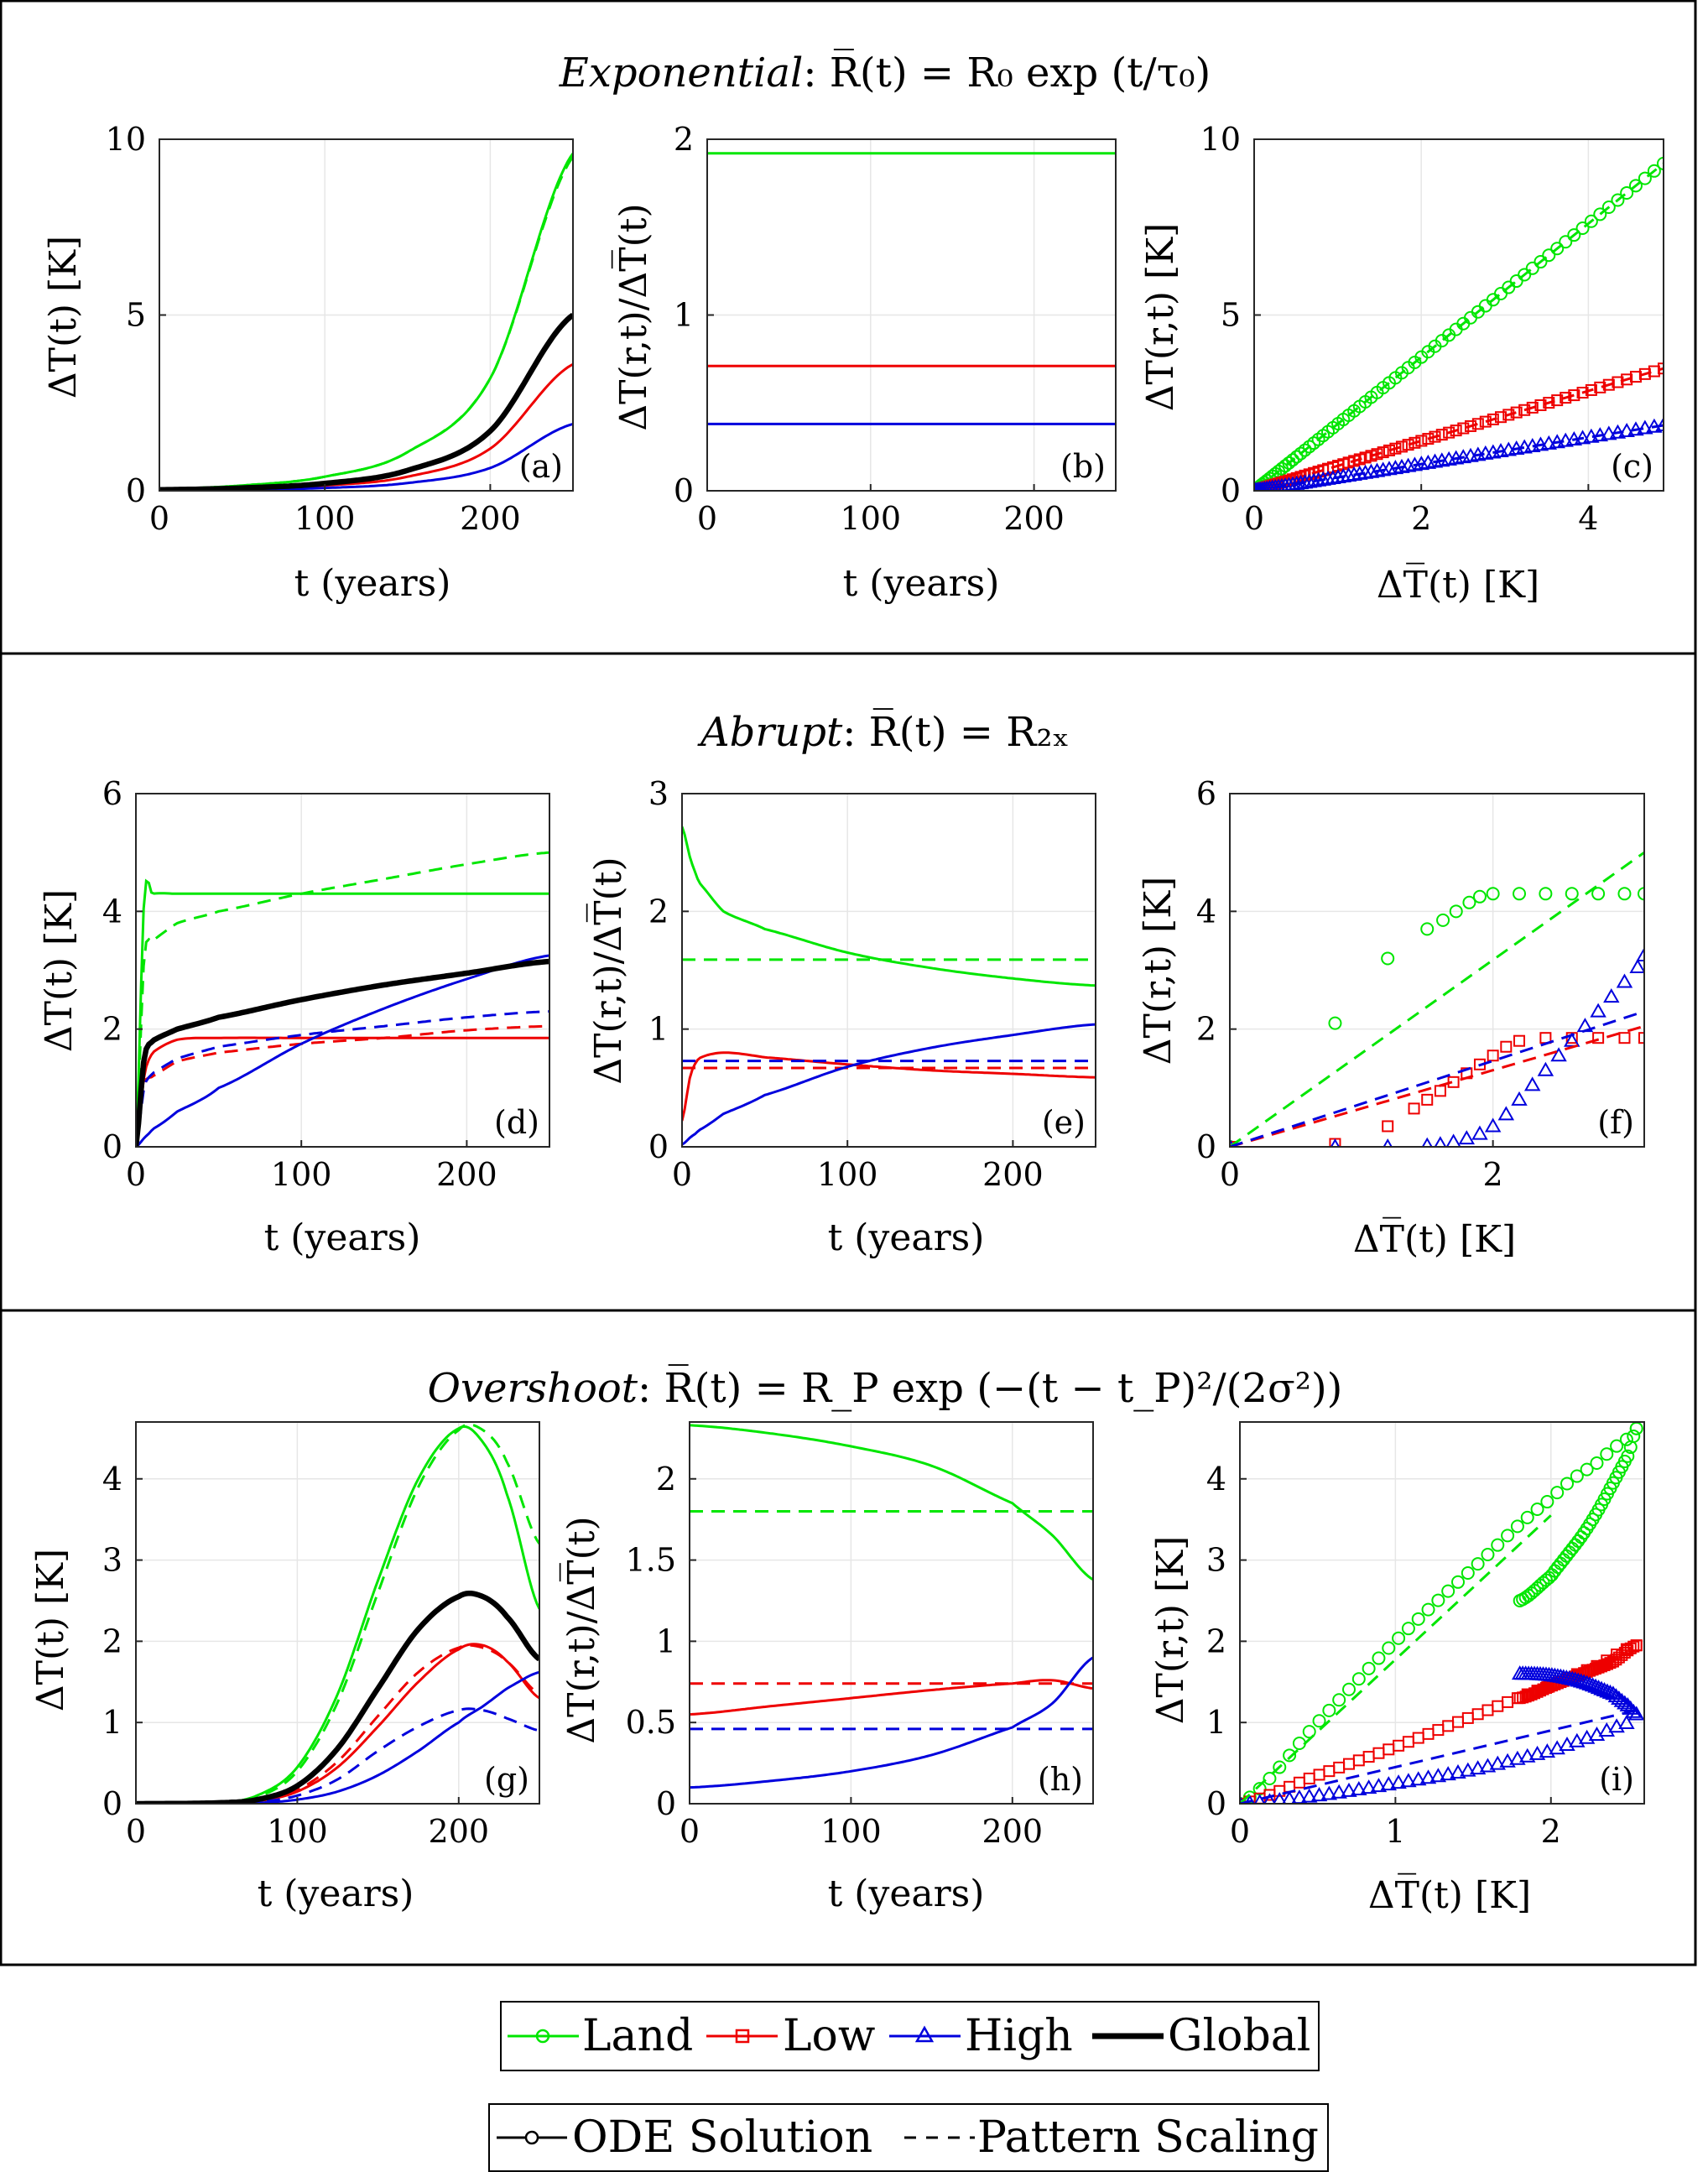 This screenshot has height=2172, width=1708. I want to click on series-global, so click(342, 1052).